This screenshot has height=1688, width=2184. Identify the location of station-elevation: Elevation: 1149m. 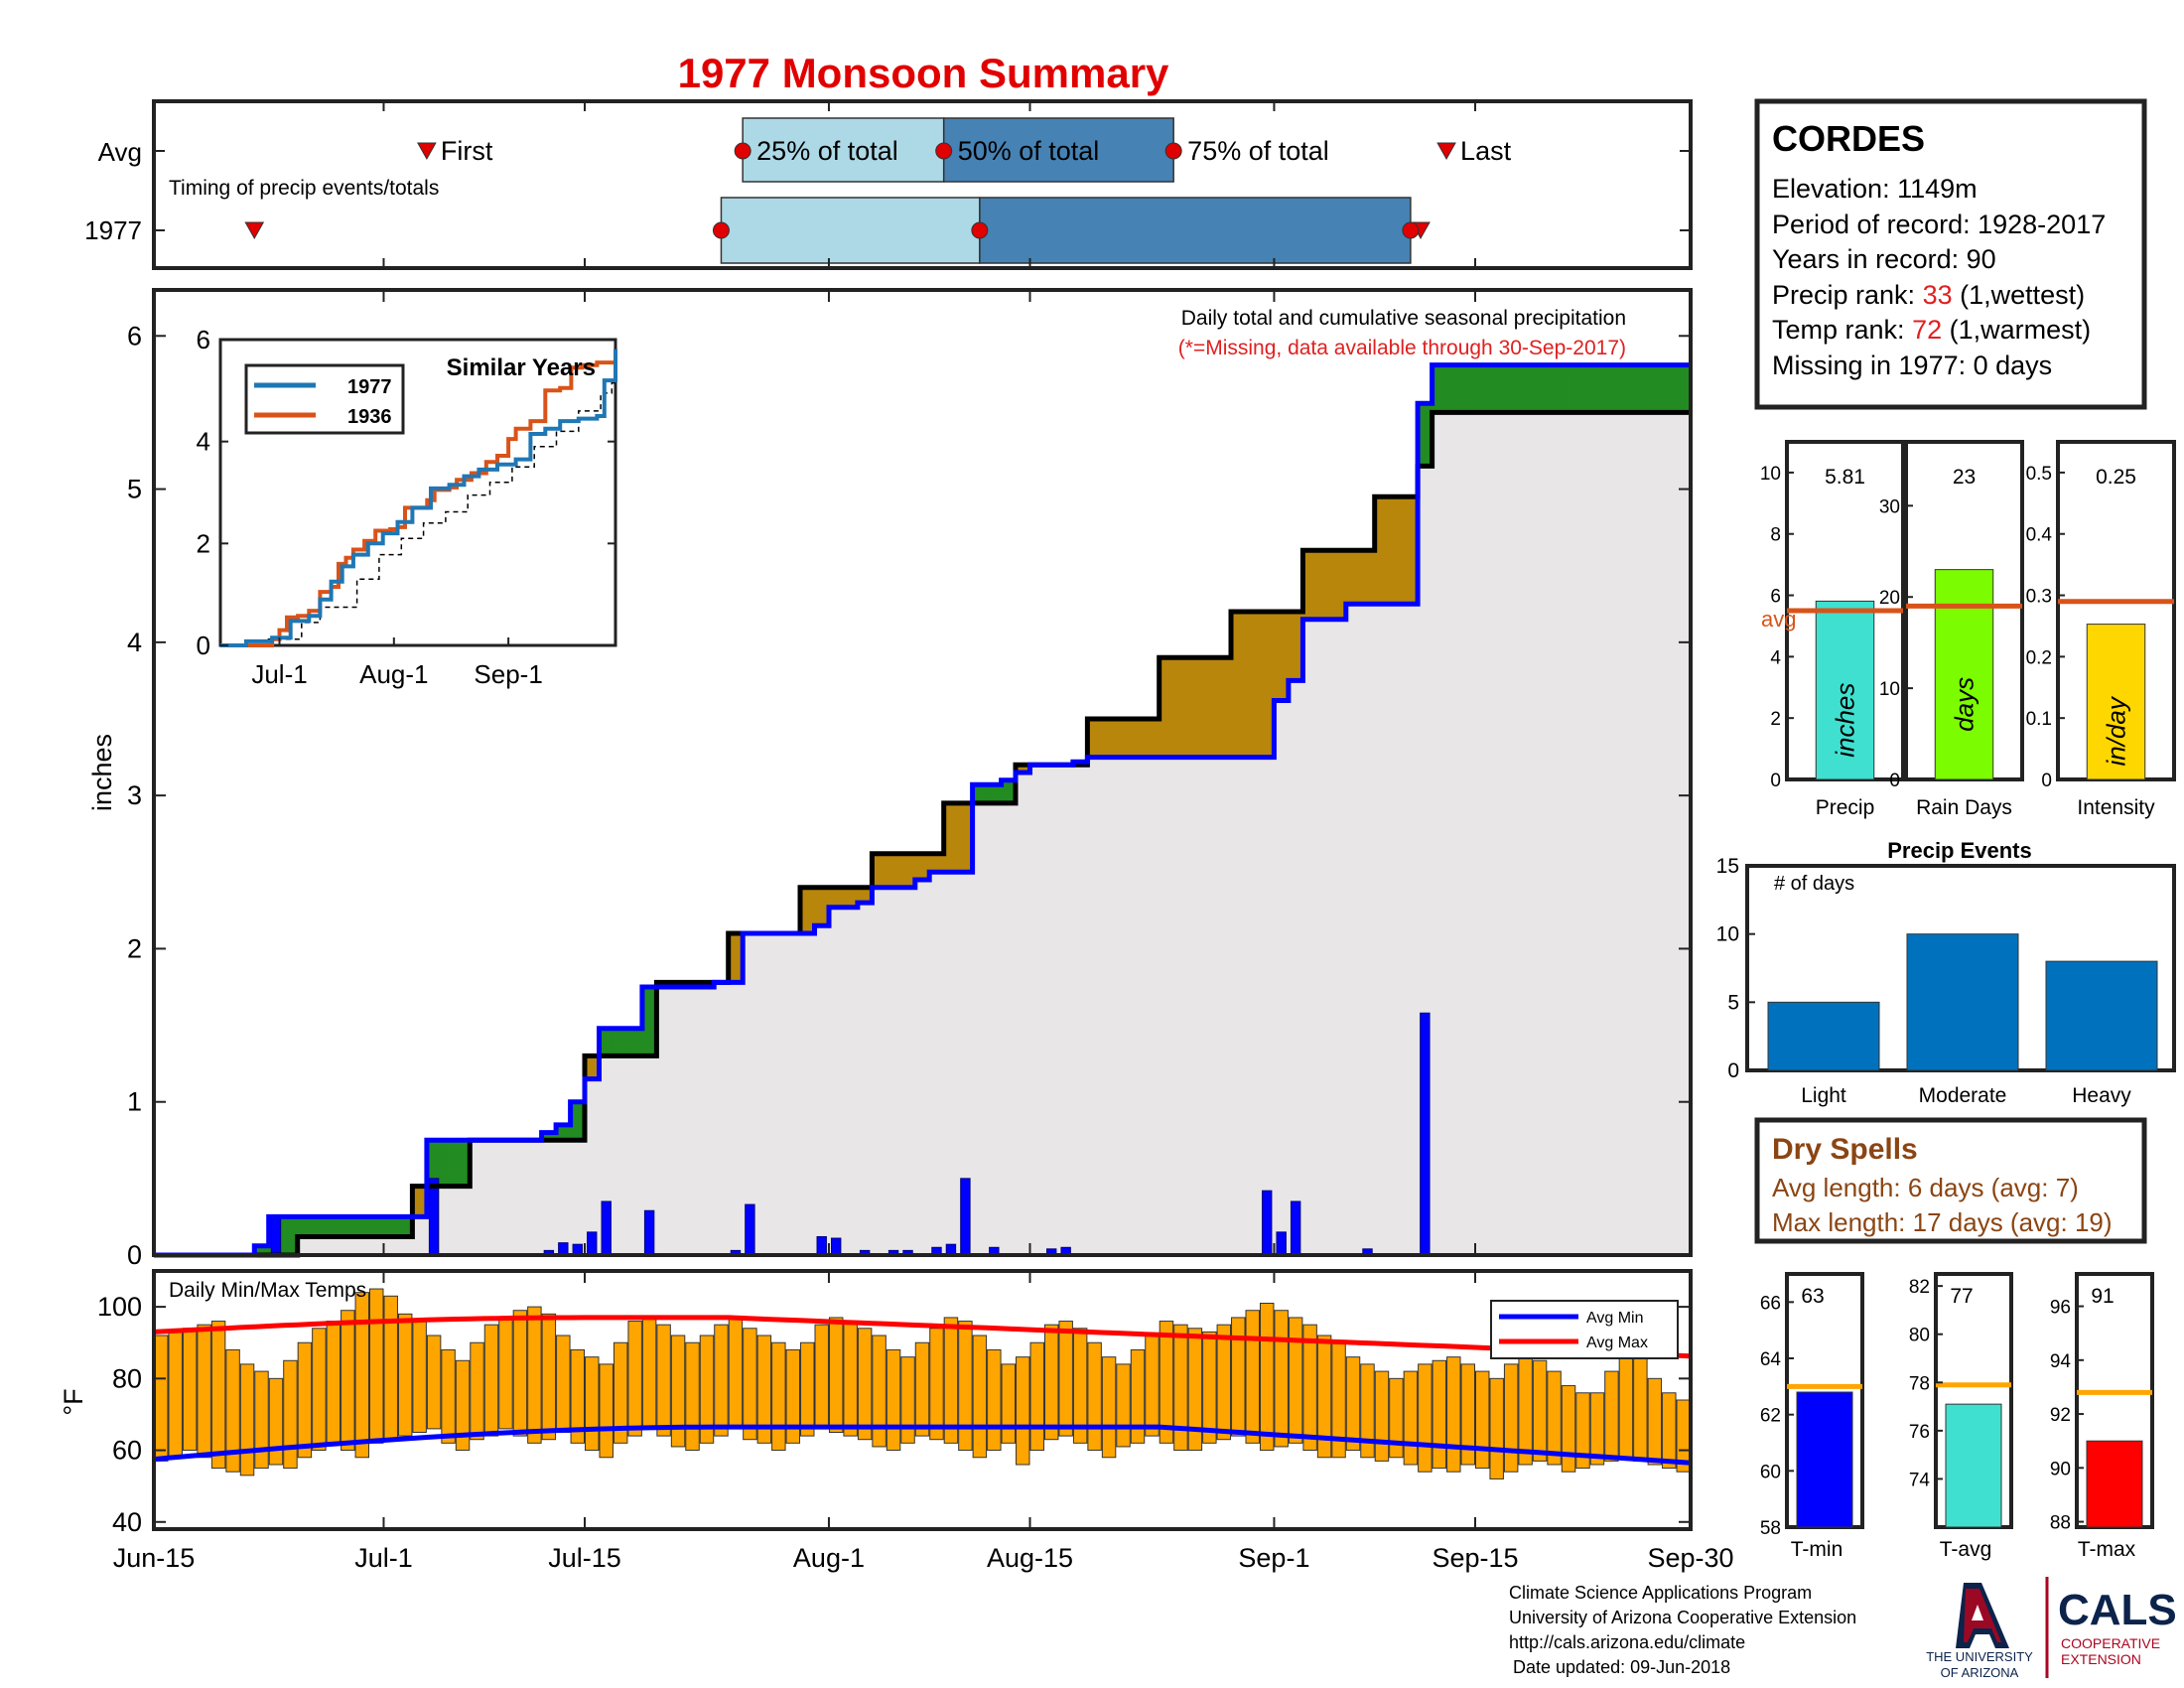
(1875, 189).